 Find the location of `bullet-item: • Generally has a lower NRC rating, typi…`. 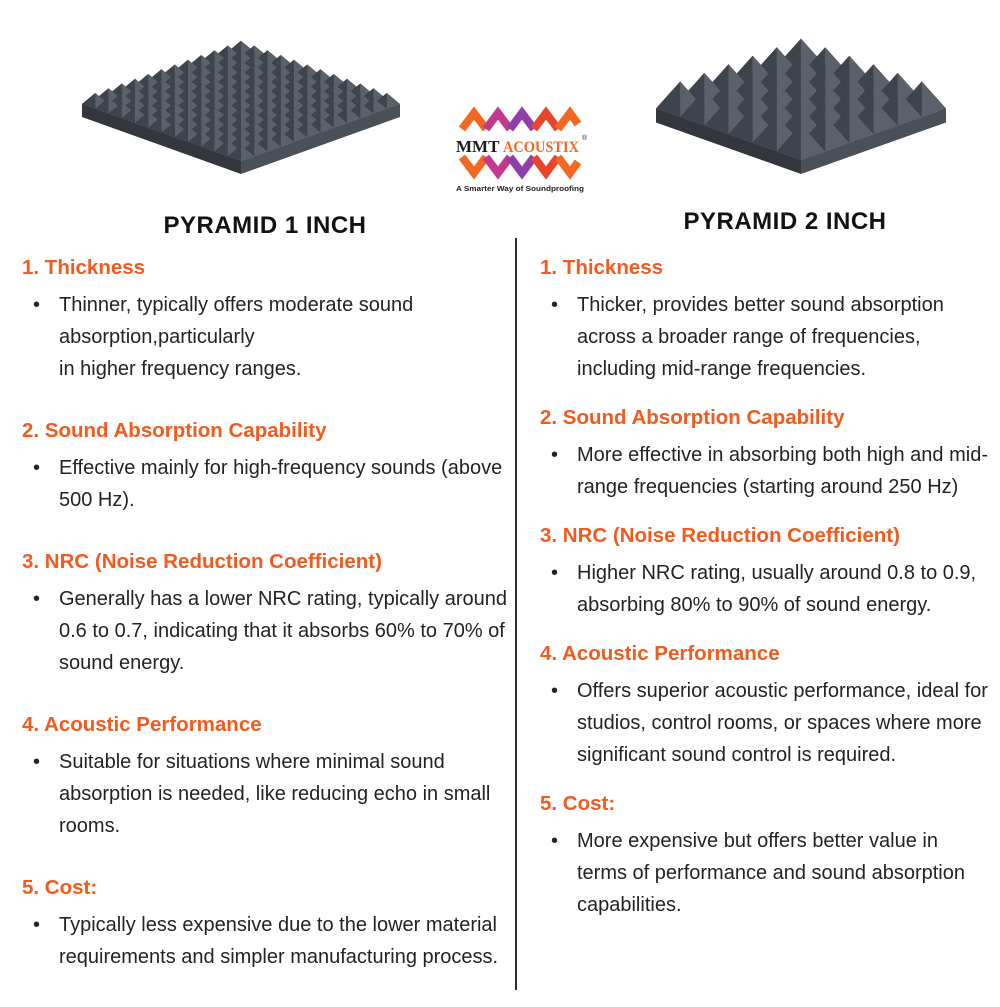

bullet-item: • Generally has a lower NRC rating, typi… is located at coordinates (268, 631).